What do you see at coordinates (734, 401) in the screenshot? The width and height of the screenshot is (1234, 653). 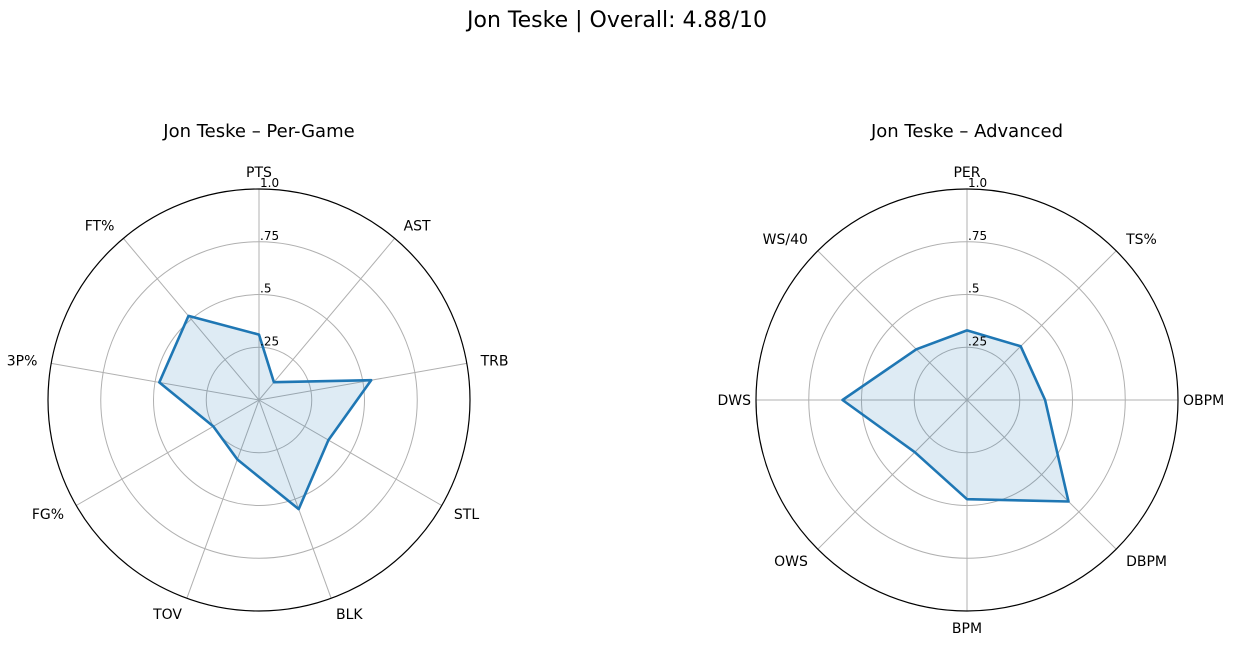 I see `category-label: DWS` at bounding box center [734, 401].